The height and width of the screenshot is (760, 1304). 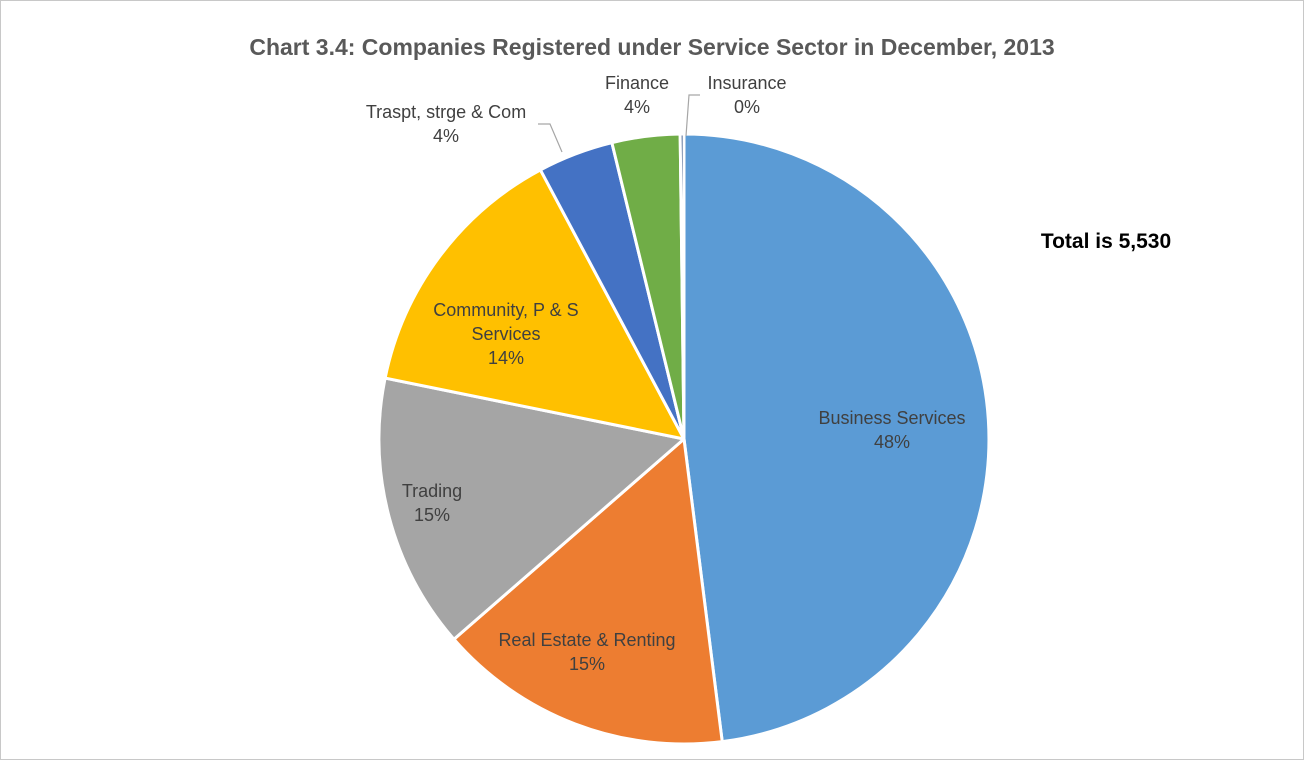 What do you see at coordinates (682, 286) in the screenshot?
I see `pie-slice-insurance` at bounding box center [682, 286].